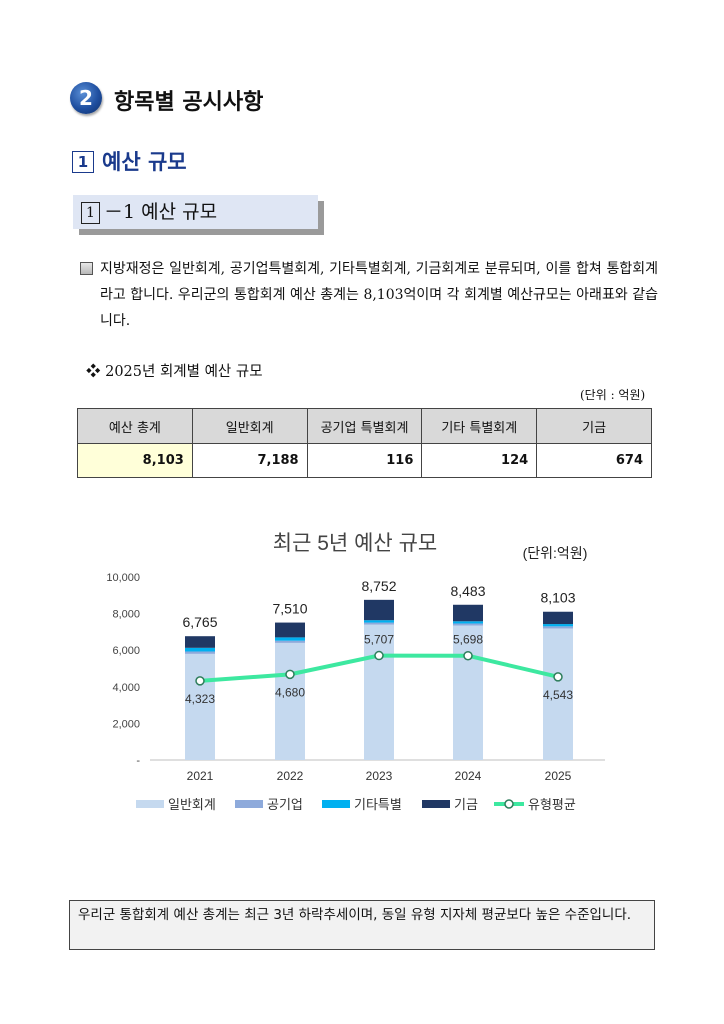 This screenshot has width=724, height=1024. I want to click on table-cell: 116, so click(364, 460).